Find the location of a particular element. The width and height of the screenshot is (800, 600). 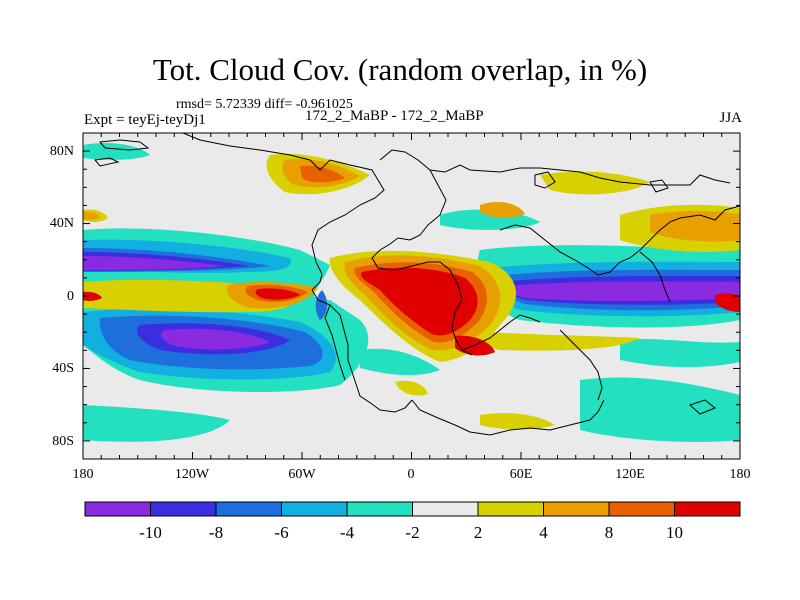

colorbar-label: 2 is located at coordinates (478, 532).